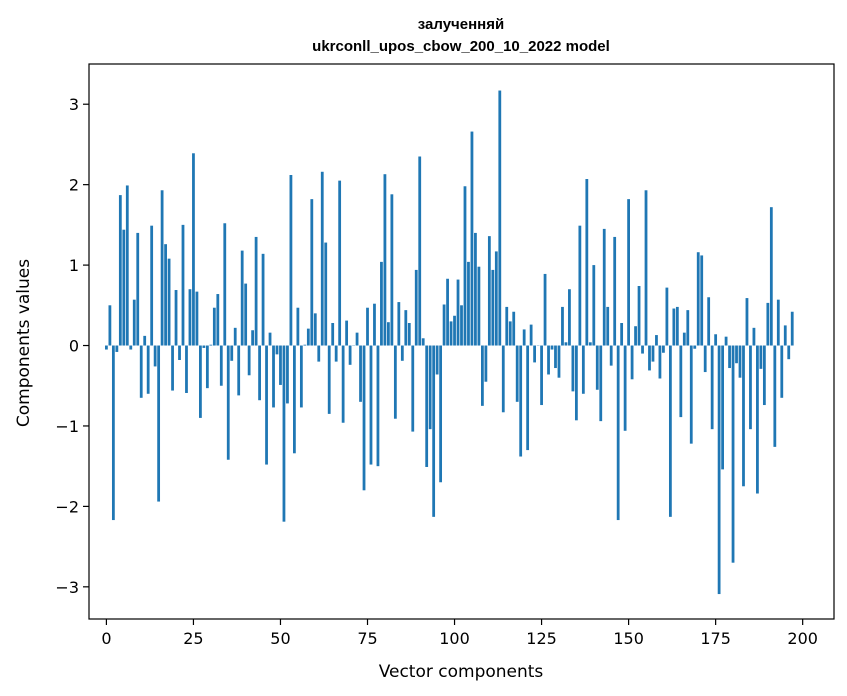 The height and width of the screenshot is (696, 847). I want to click on y-tick-label: 2, so click(74, 185).